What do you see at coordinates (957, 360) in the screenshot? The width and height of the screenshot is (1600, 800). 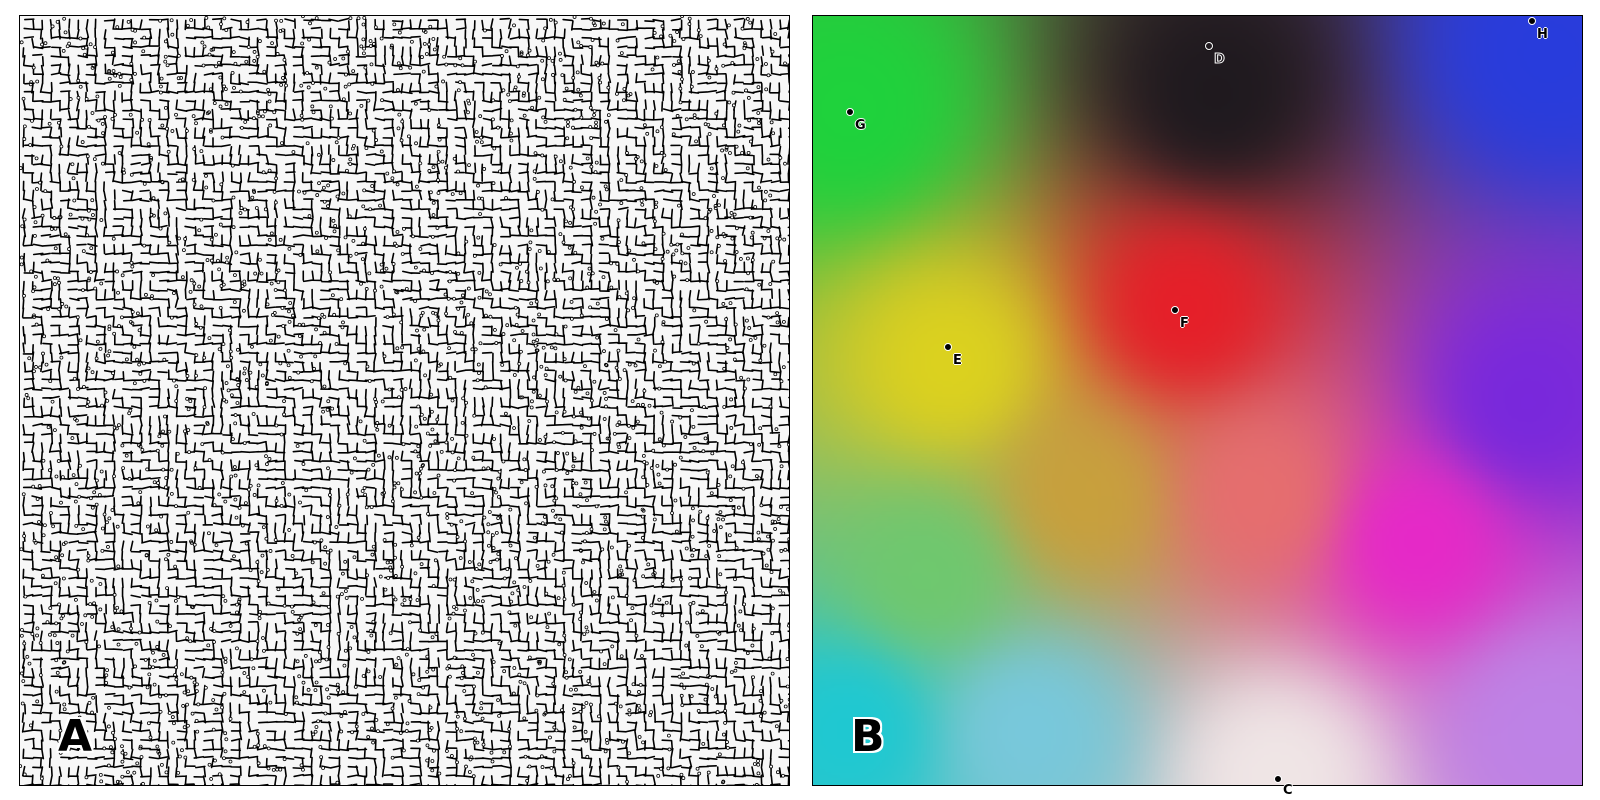 I see `marker-e-label: E` at bounding box center [957, 360].